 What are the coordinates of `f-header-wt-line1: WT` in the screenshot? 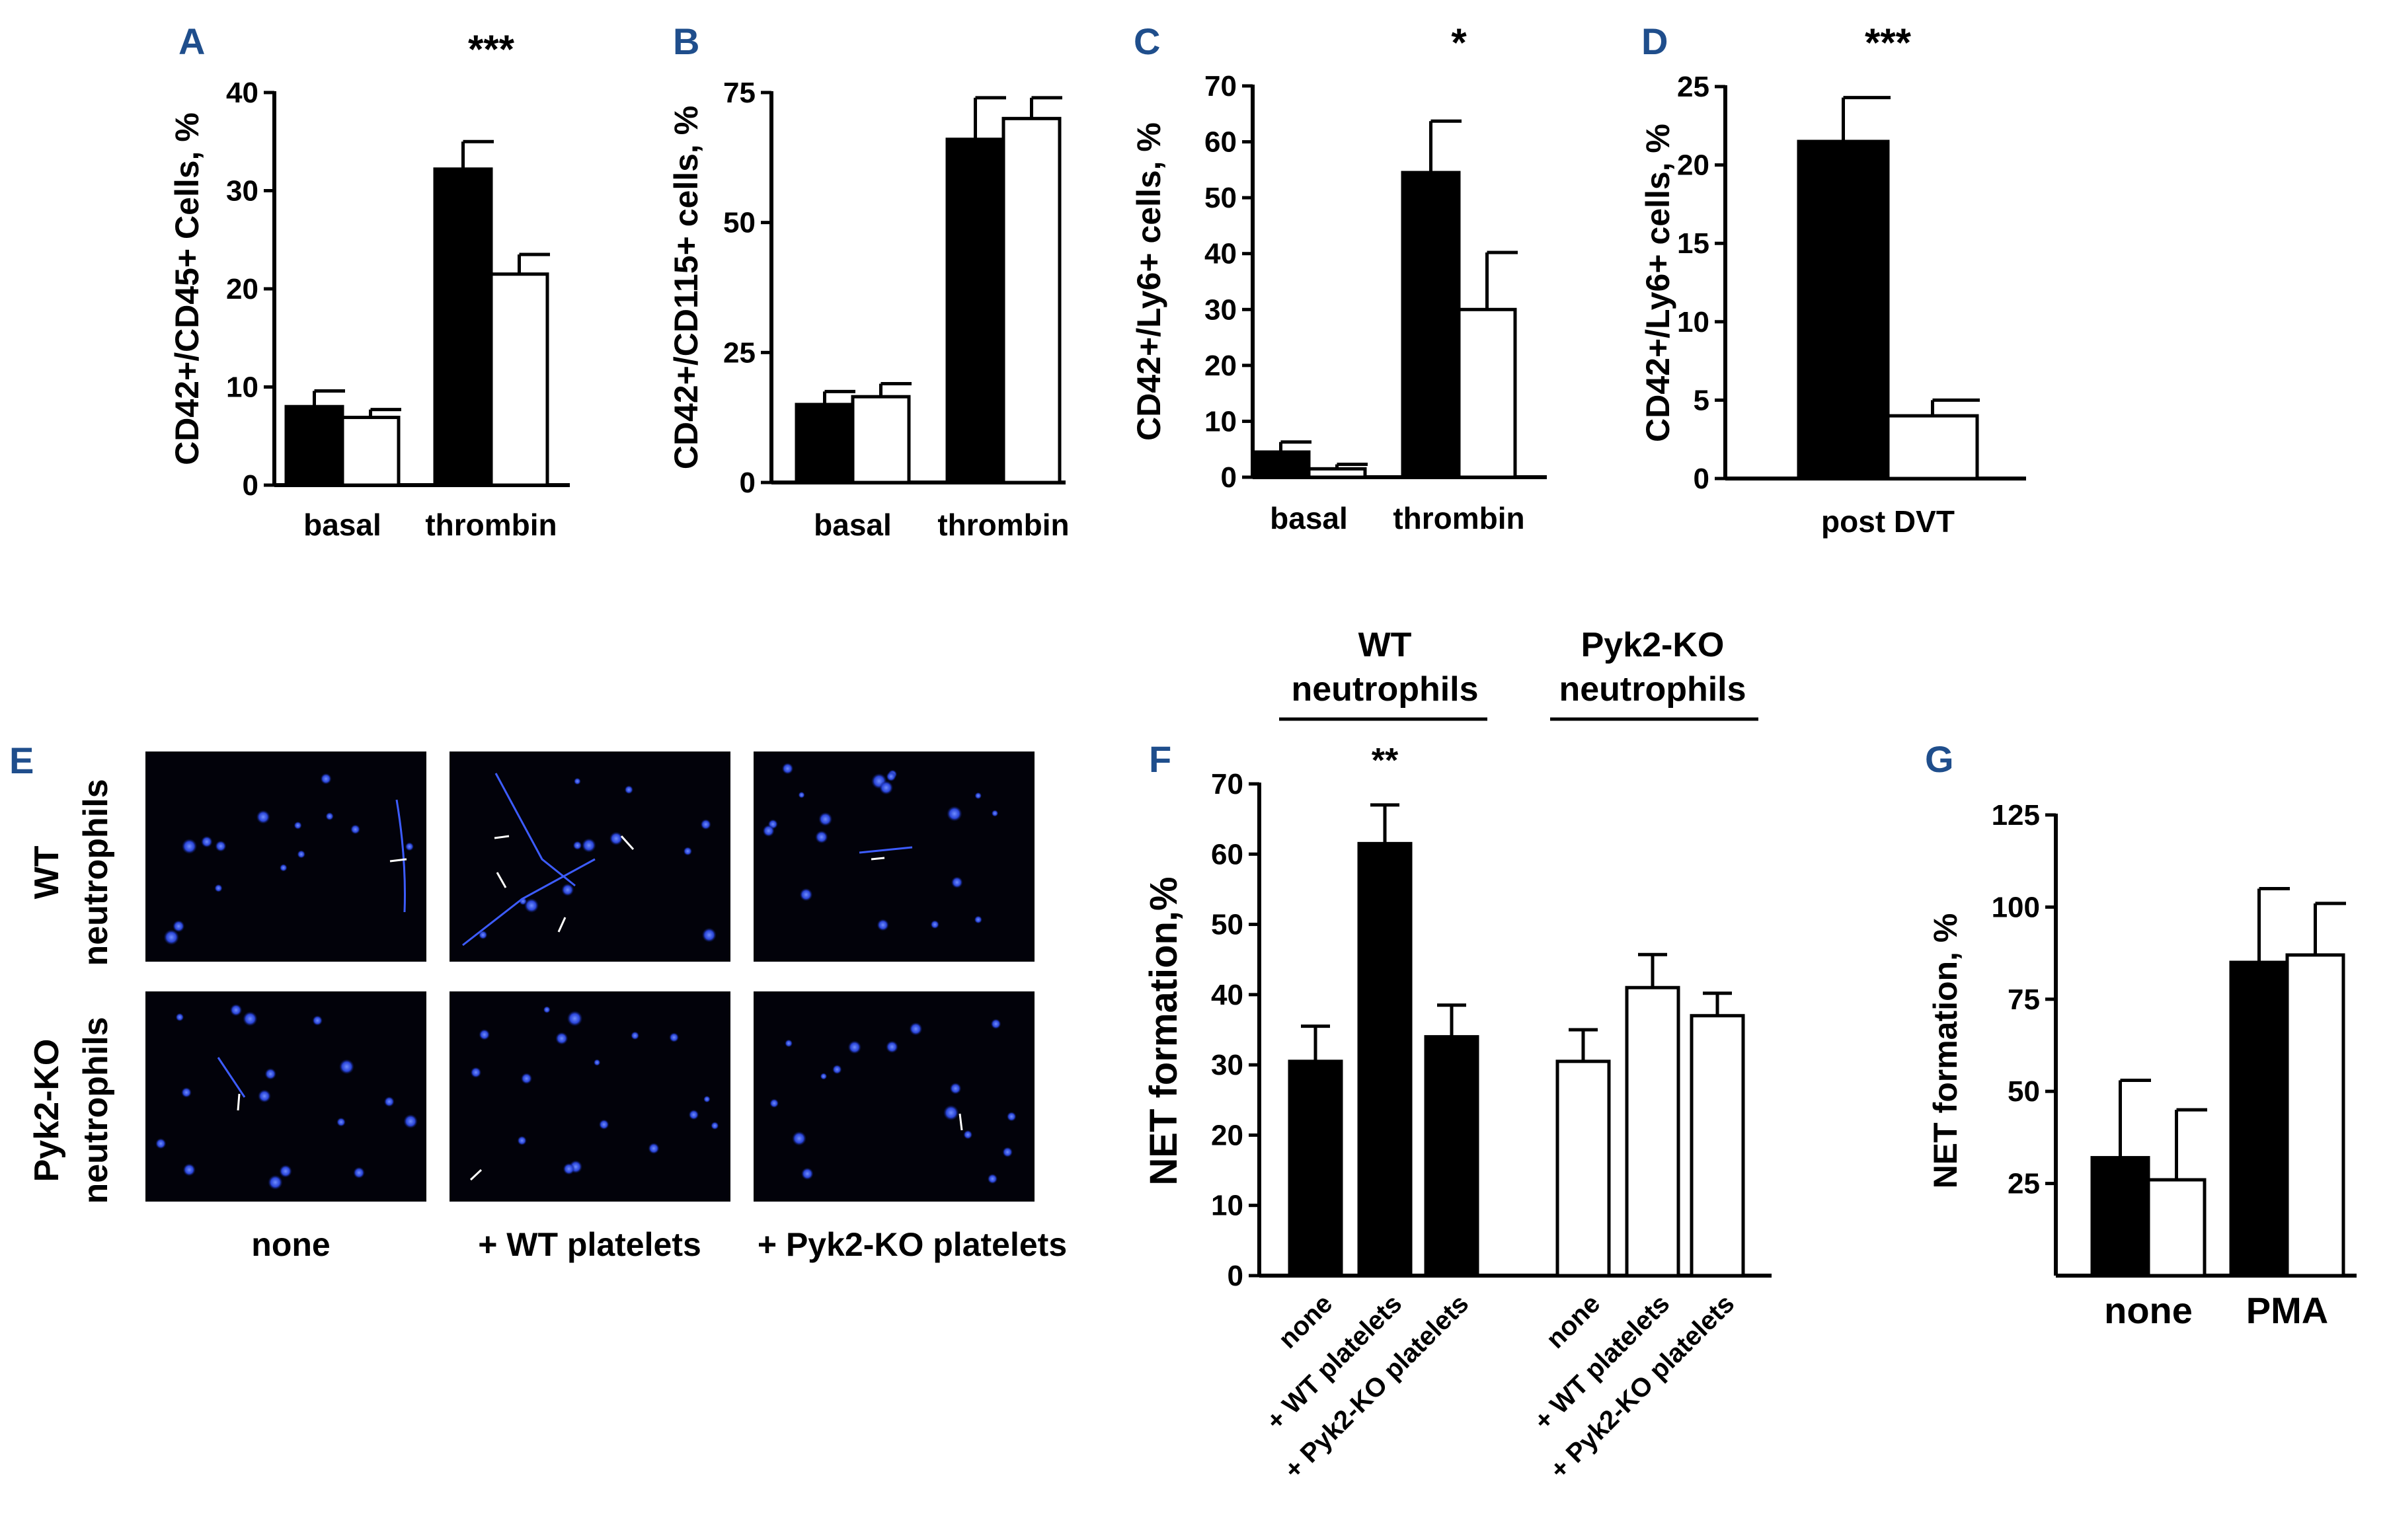 It's located at (1385, 645).